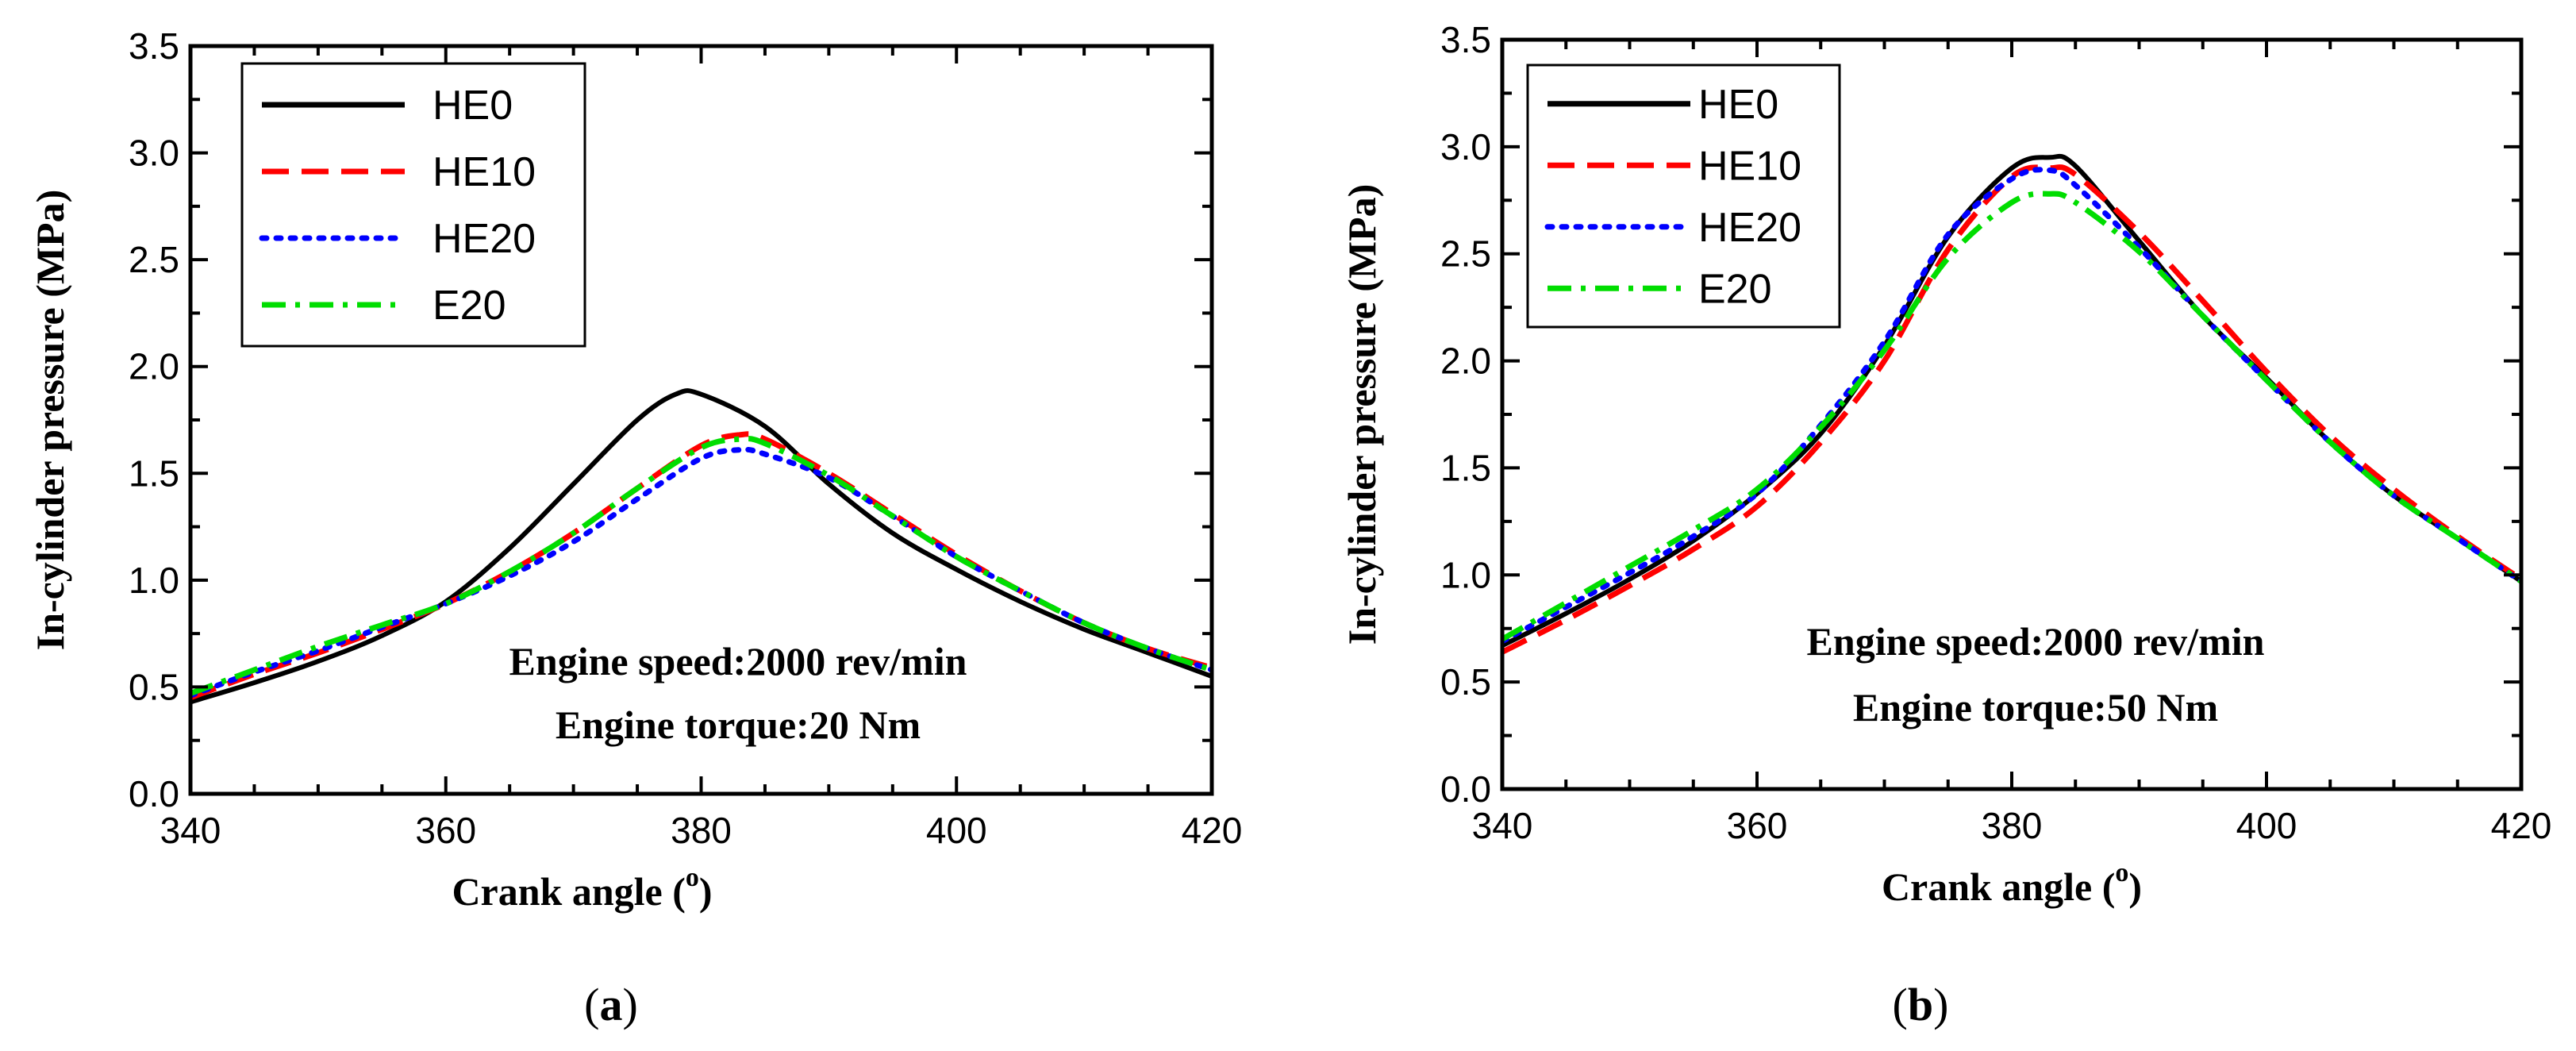 The image size is (2576, 1051). I want to click on annotation-text: Engine torque:50 Nm, so click(2036, 707).